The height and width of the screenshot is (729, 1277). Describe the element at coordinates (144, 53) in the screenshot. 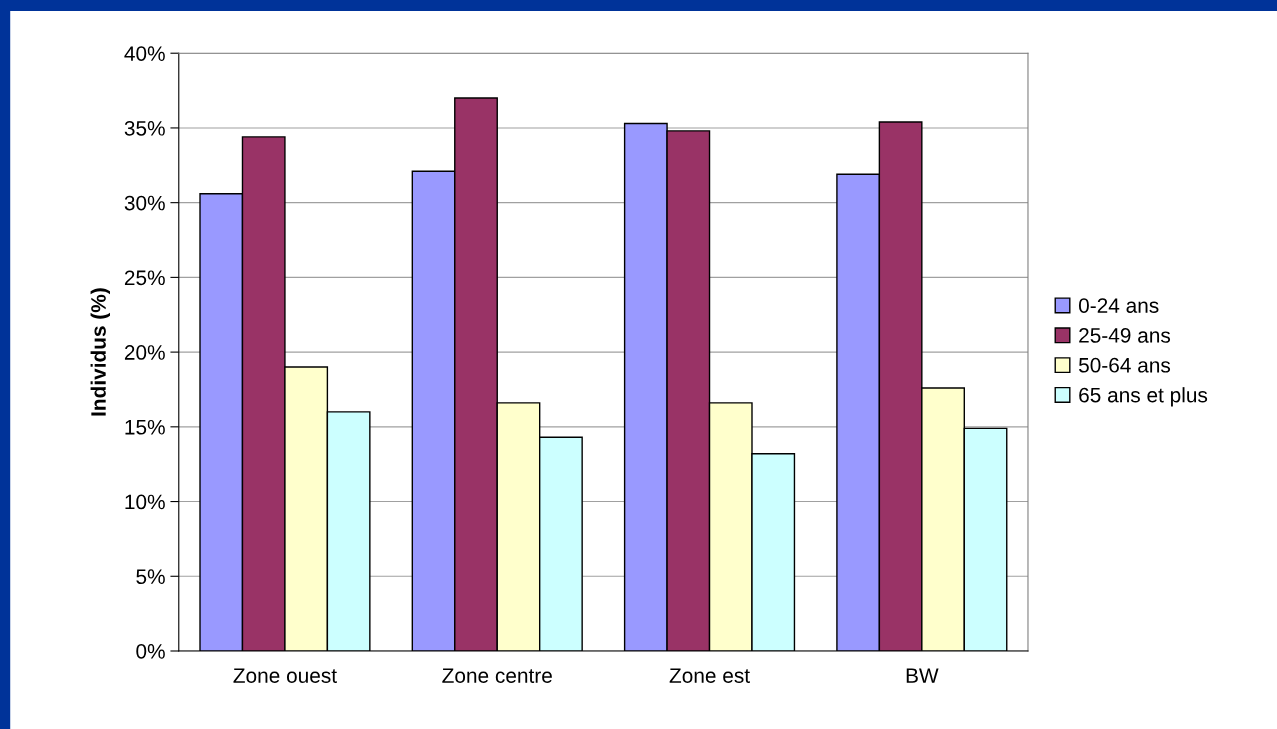

I see `y-tick-label: 40%` at that location.